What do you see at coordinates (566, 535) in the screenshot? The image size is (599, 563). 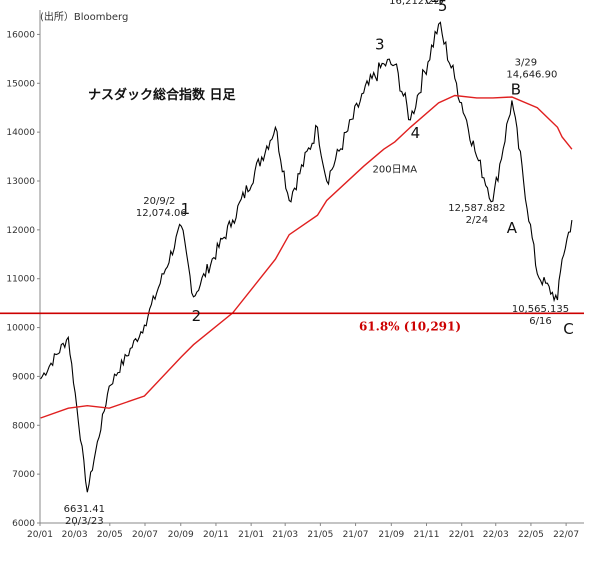 I see `x-tick-label: 22/07` at bounding box center [566, 535].